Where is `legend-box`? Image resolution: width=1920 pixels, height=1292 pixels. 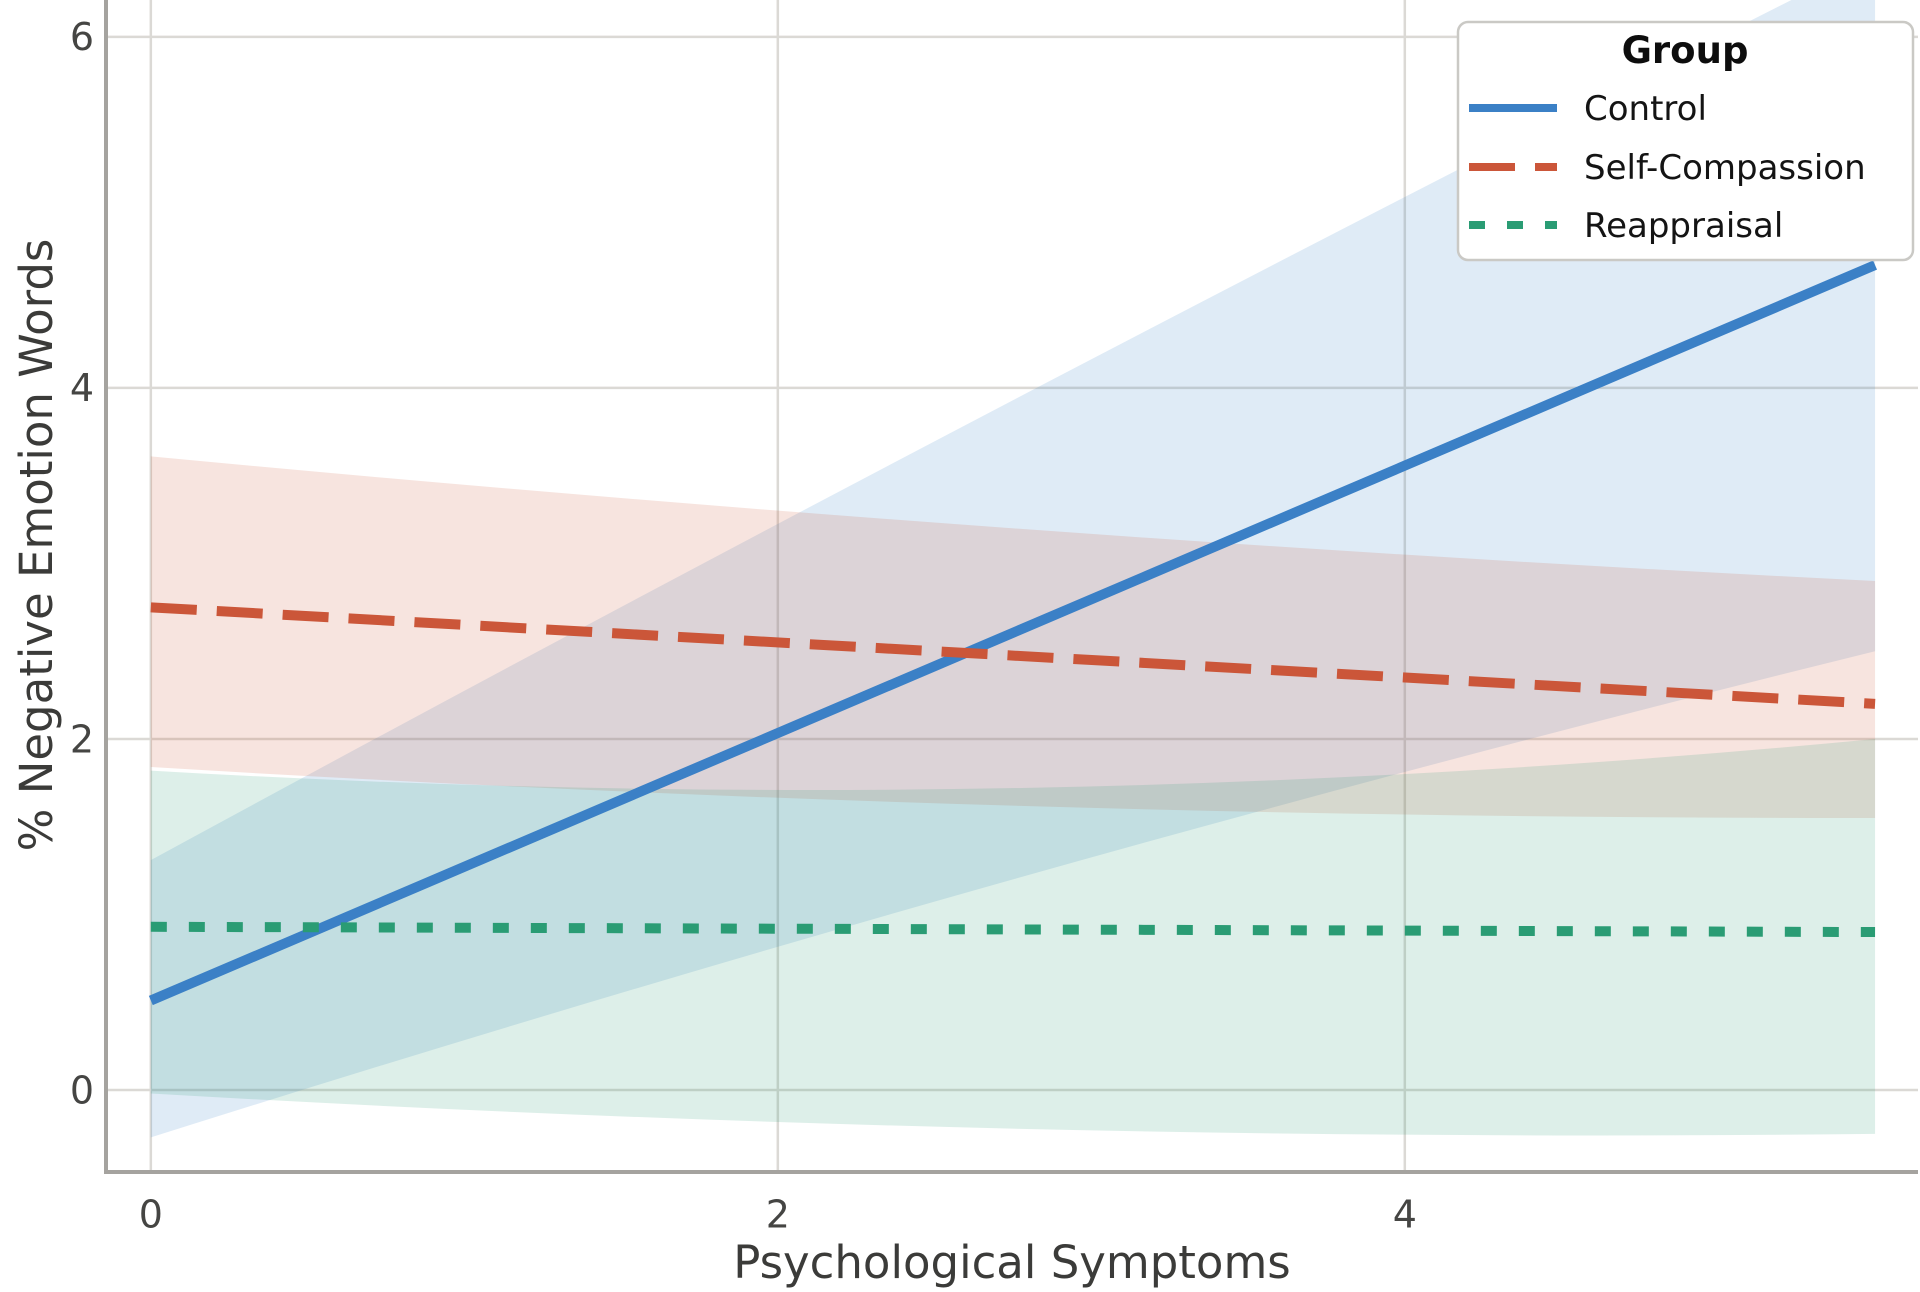
legend-box is located at coordinates (1685, 141).